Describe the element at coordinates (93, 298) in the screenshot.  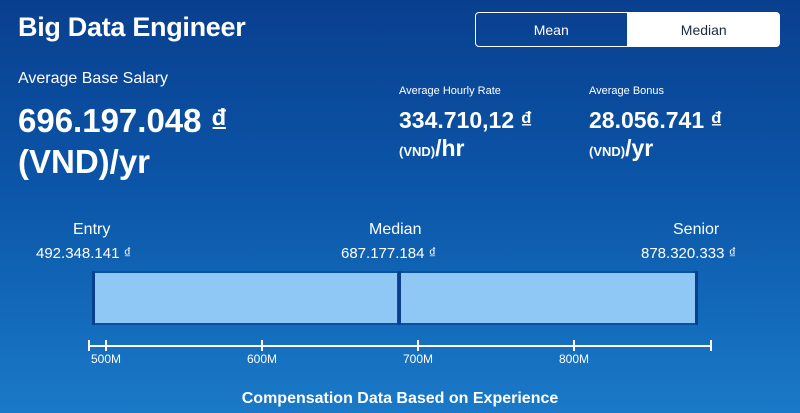
I see `entry-marker` at that location.